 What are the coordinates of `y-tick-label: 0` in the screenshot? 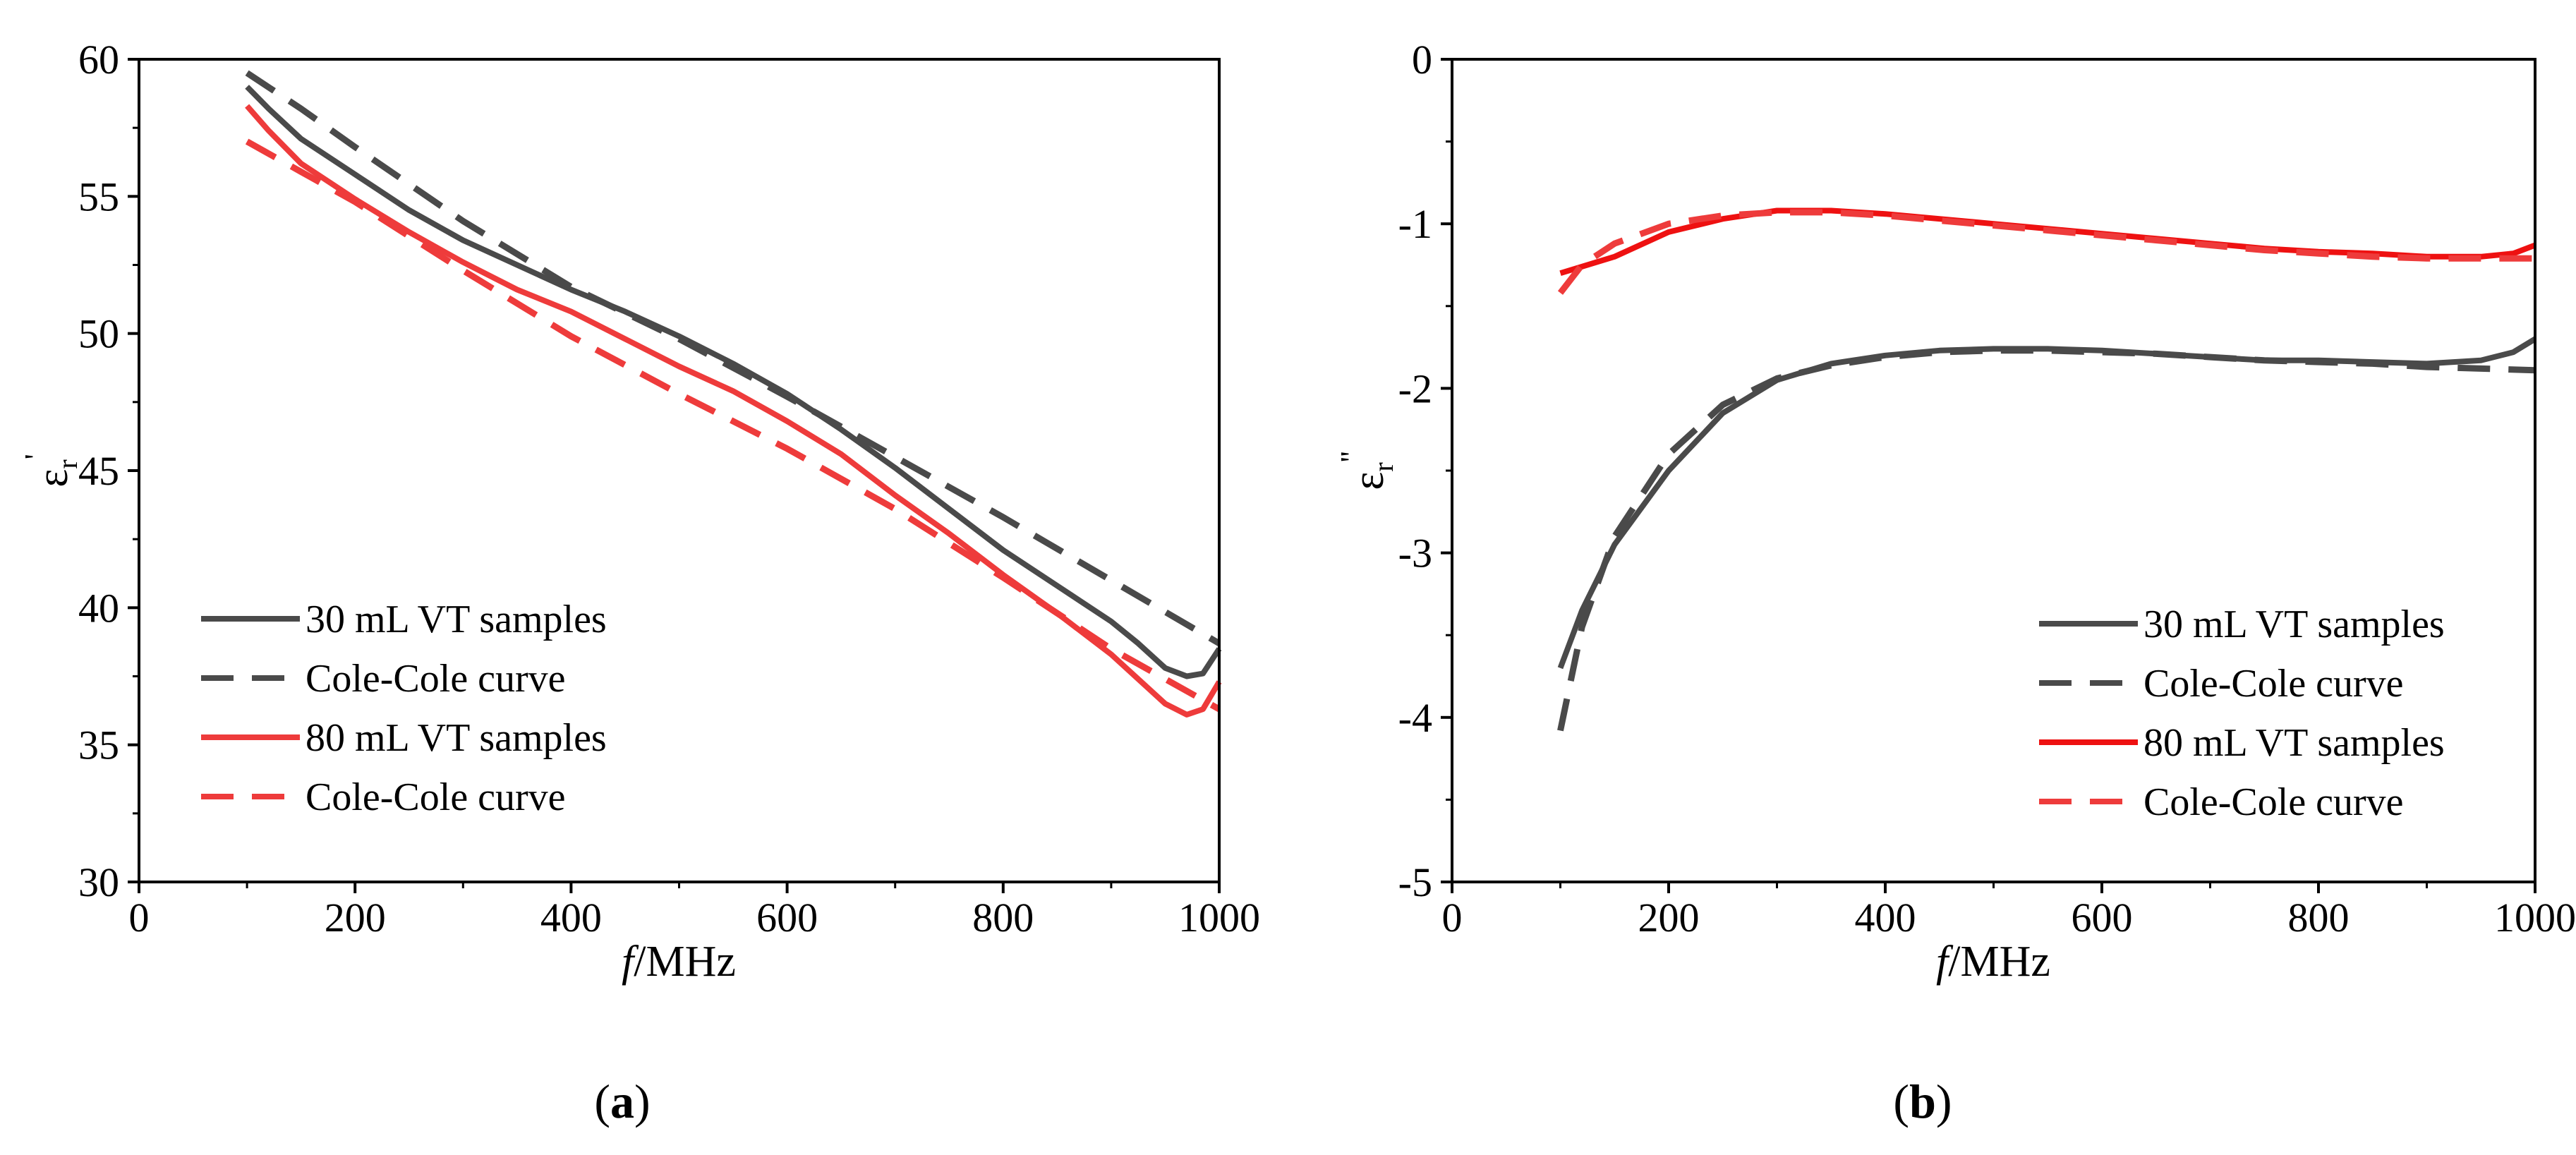 It's located at (1422, 60).